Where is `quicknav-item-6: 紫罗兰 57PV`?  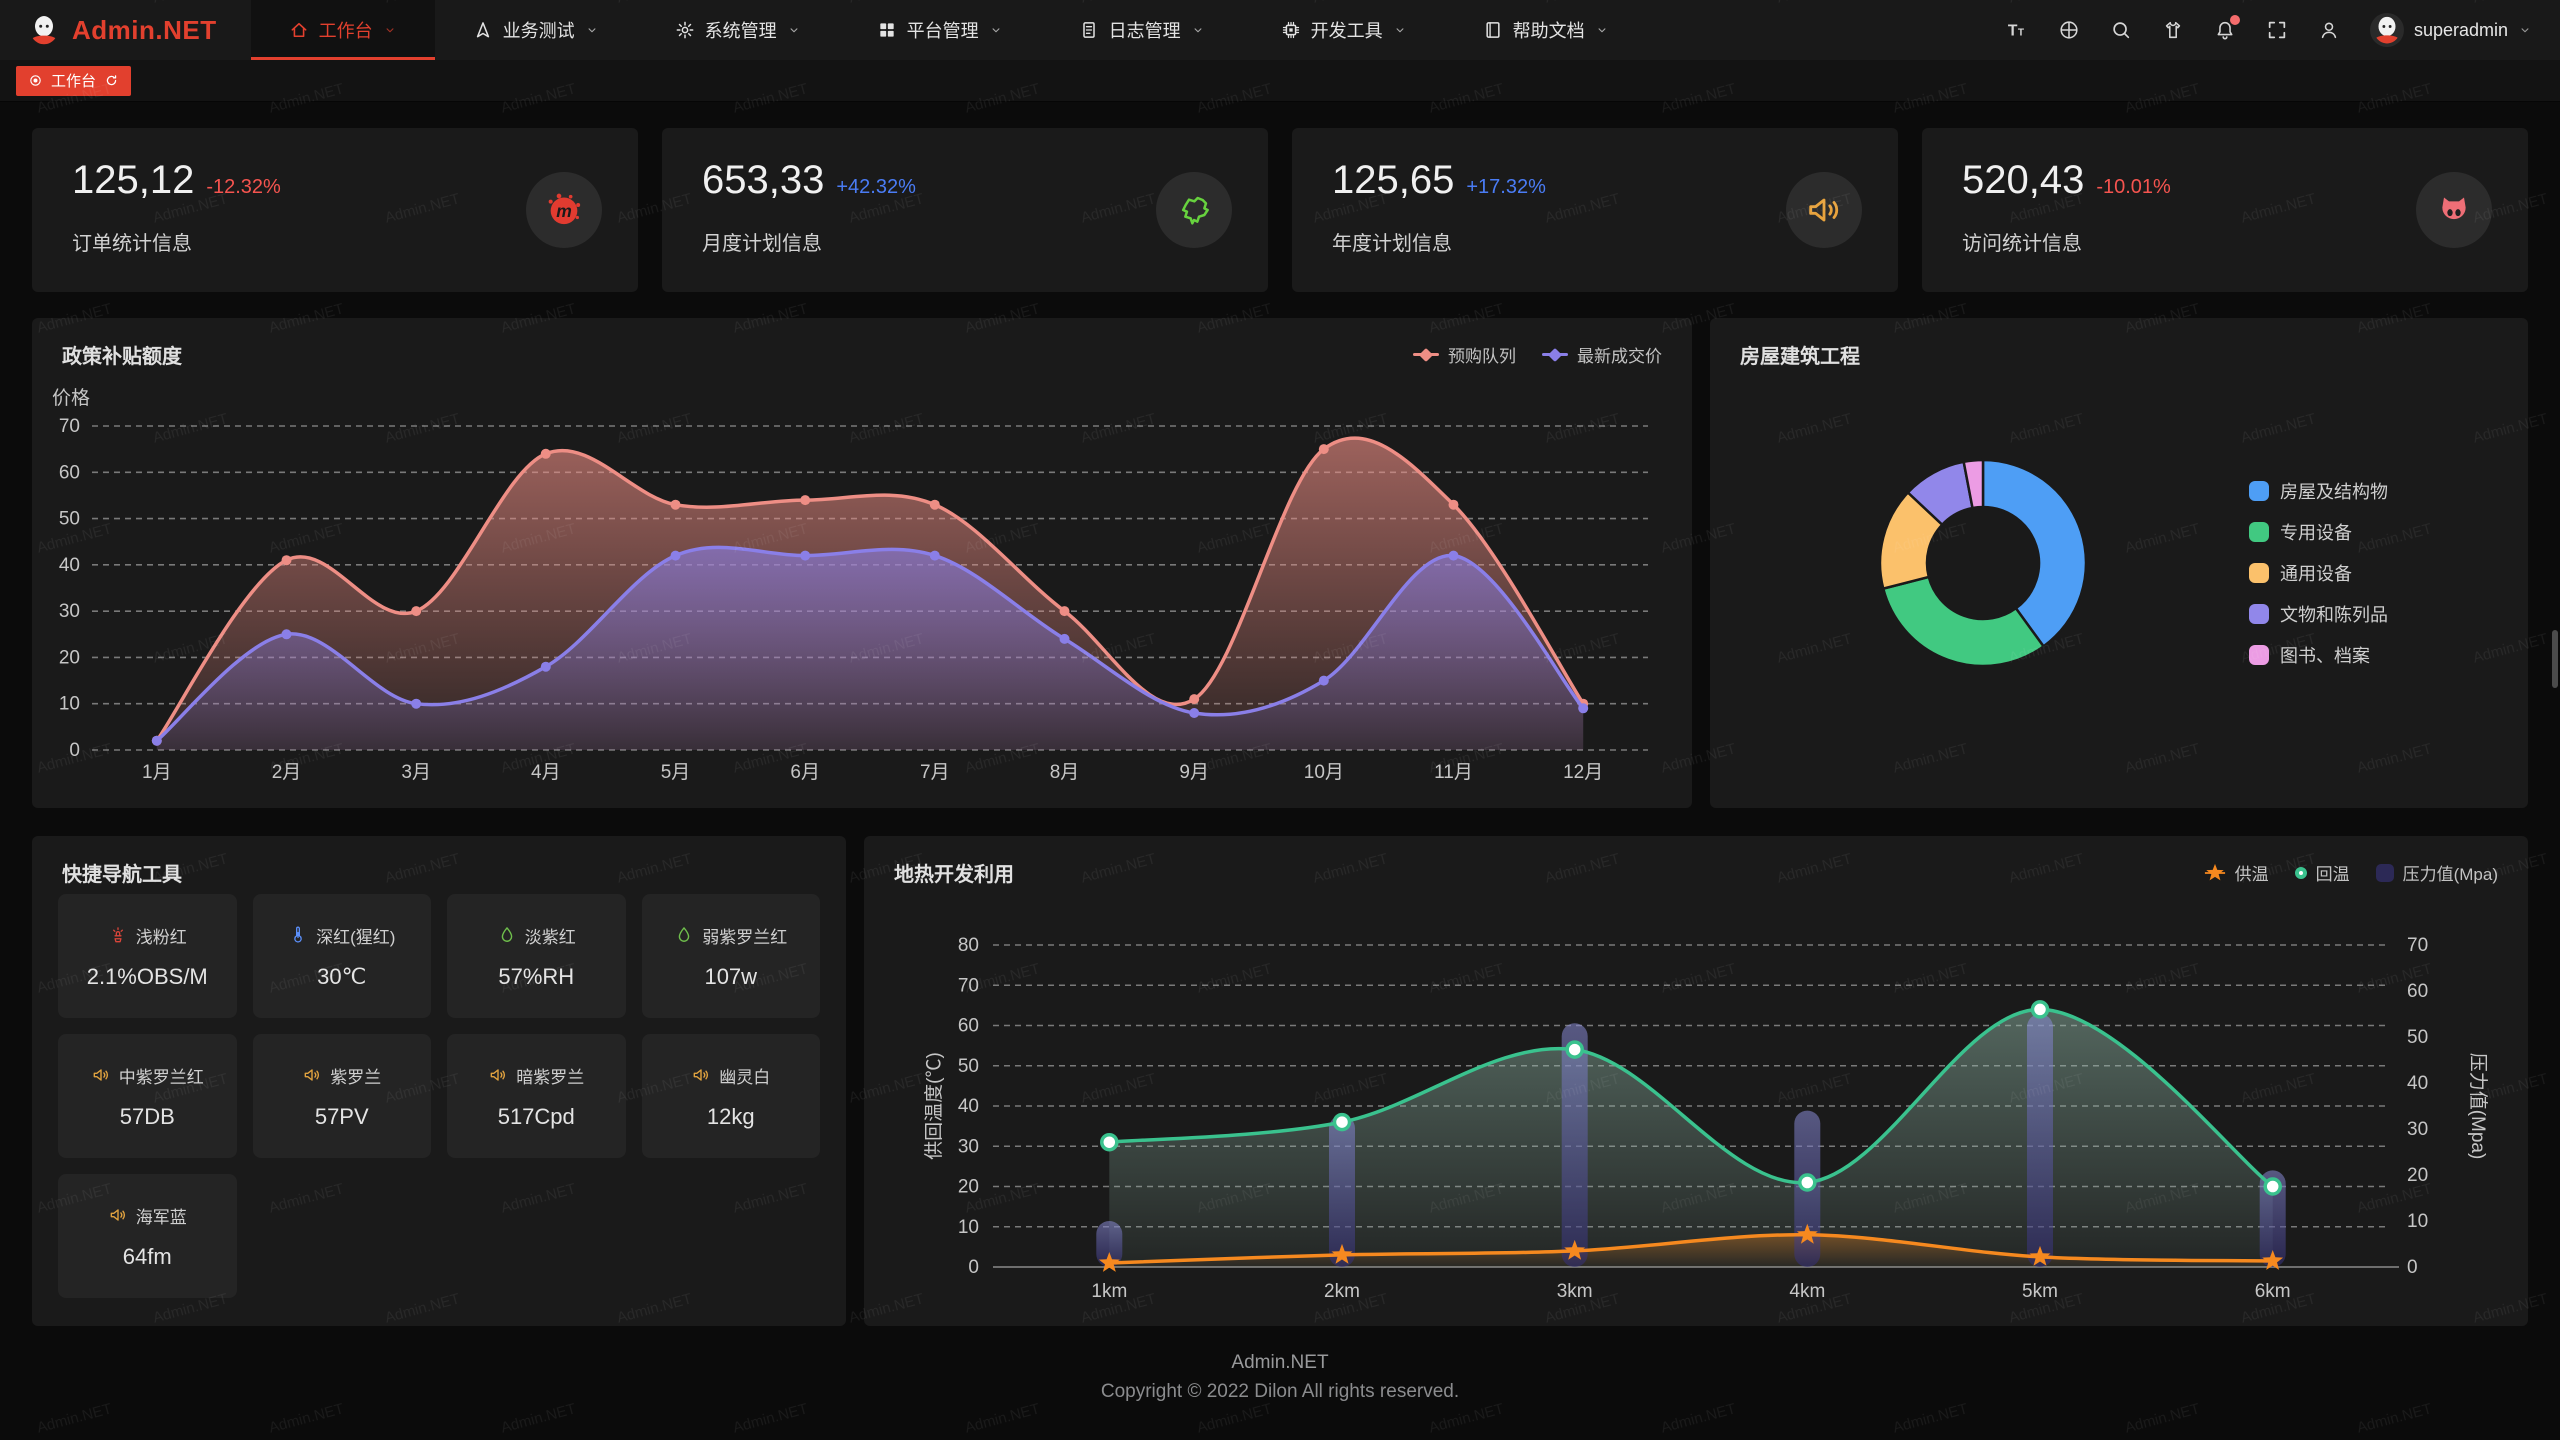 quicknav-item-6: 紫罗兰 57PV is located at coordinates (341, 1096).